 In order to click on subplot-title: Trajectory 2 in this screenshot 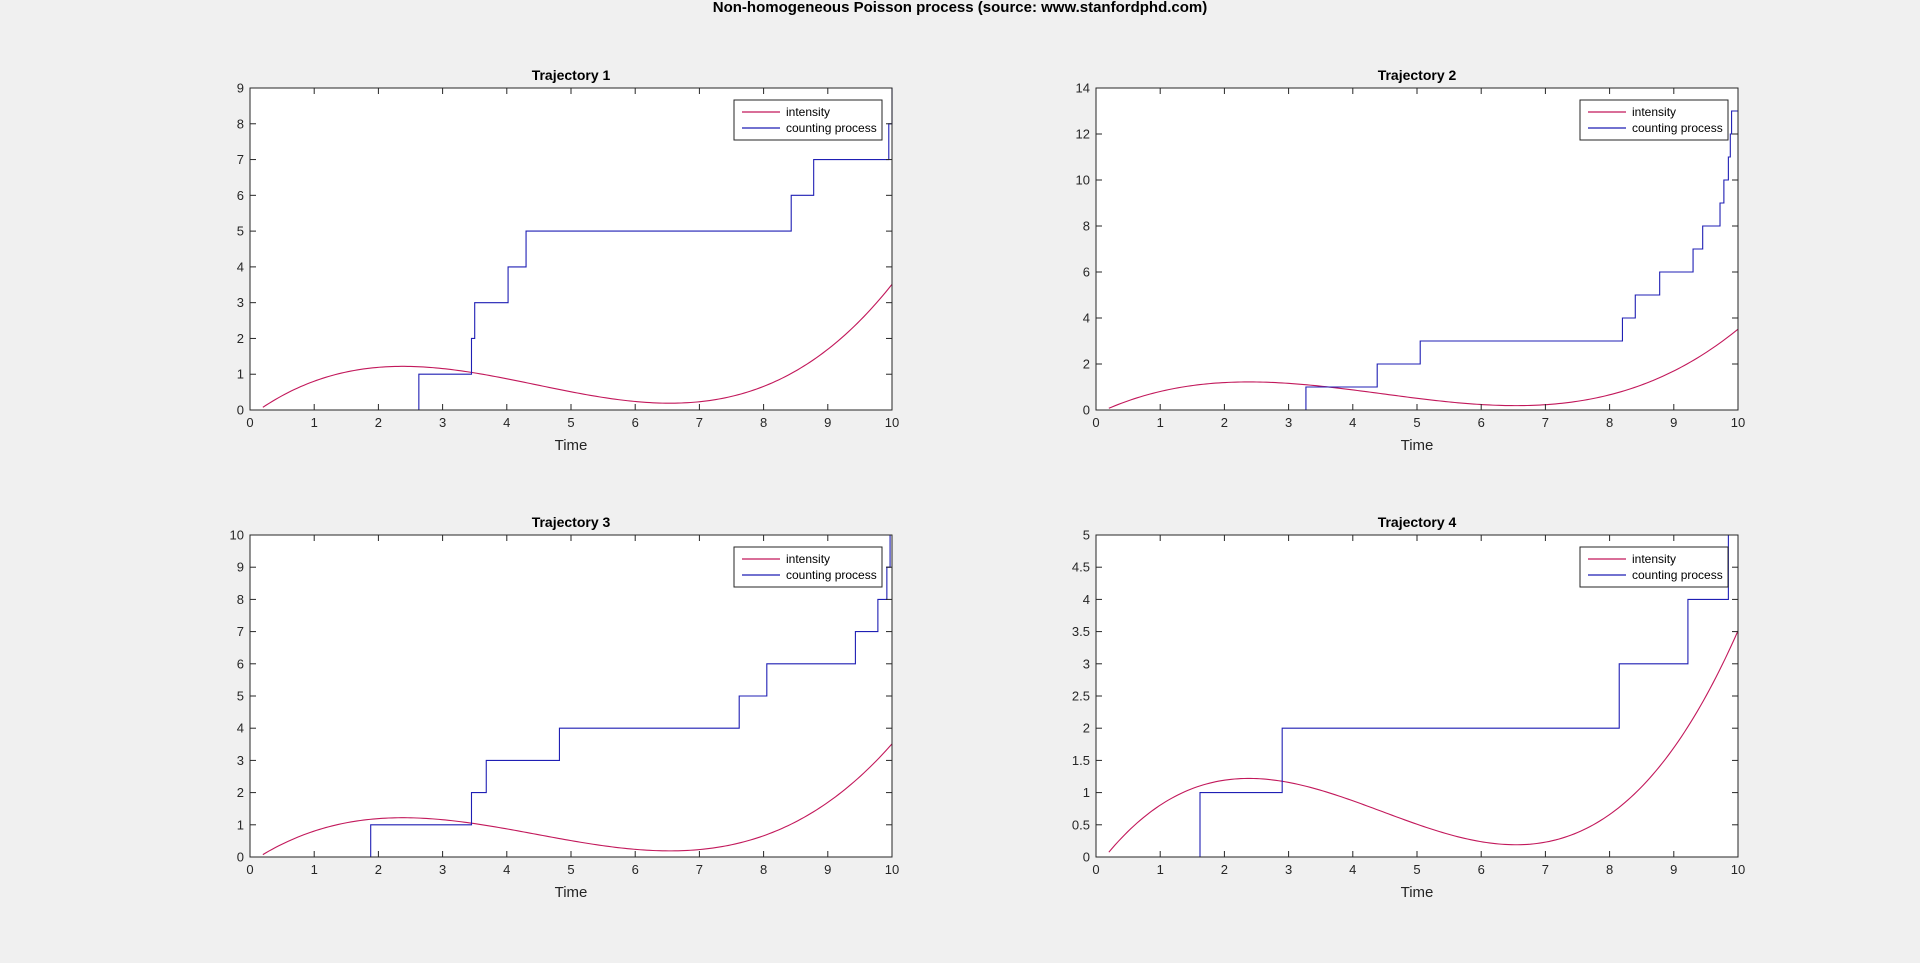, I will do `click(1417, 75)`.